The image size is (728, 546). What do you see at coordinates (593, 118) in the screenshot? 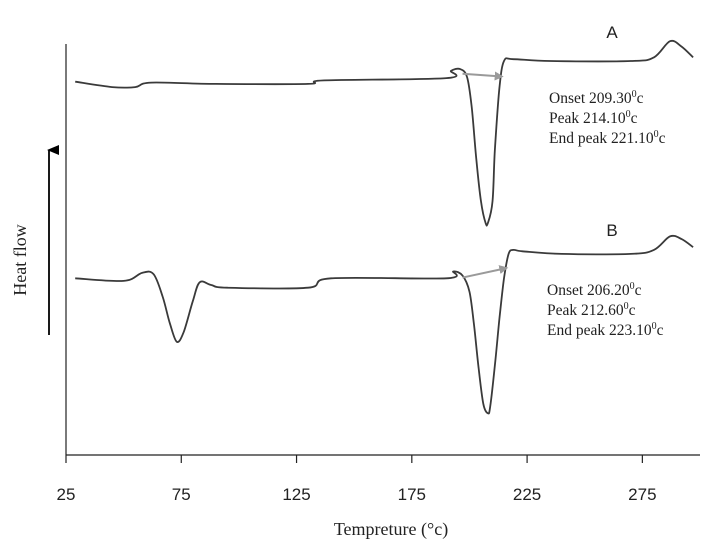
I see `annotation-a-peak: Peak 214.100c` at bounding box center [593, 118].